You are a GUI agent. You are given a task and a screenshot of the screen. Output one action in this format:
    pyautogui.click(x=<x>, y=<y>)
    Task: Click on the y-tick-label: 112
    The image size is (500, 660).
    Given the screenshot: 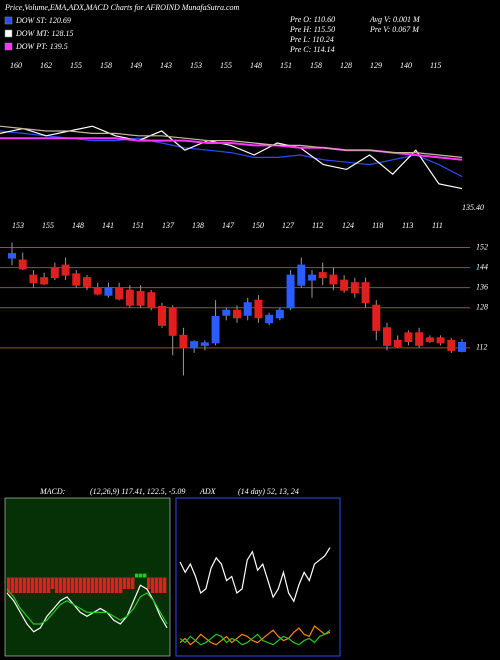 What is the action you would take?
    pyautogui.click(x=481, y=347)
    